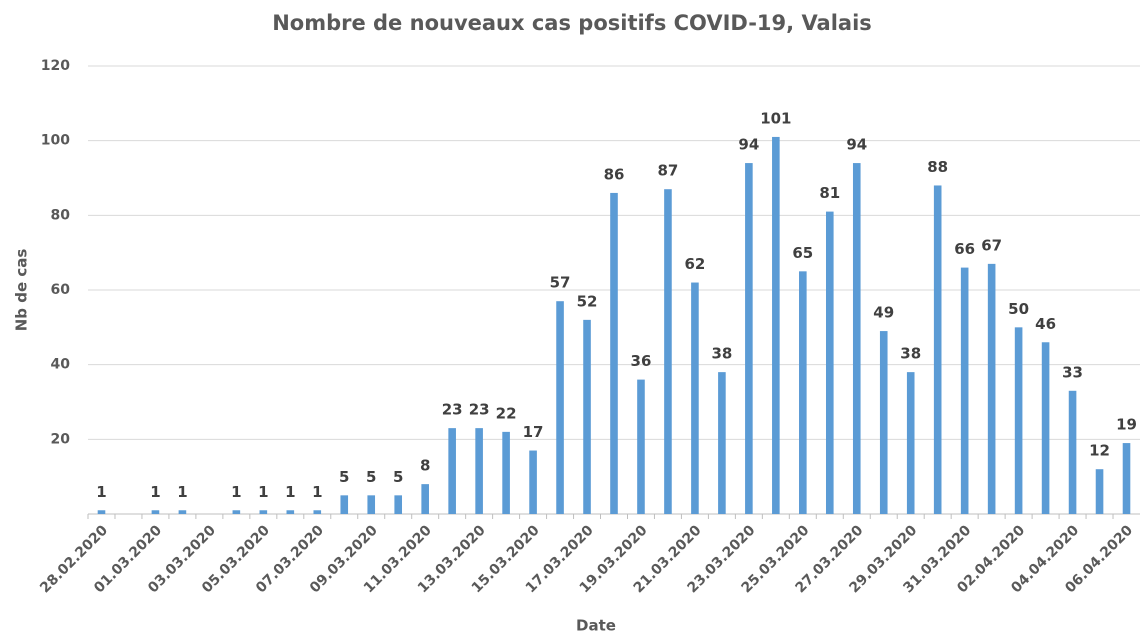 This screenshot has width=1144, height=637. What do you see at coordinates (506, 413) in the screenshot?
I see `value-label: 22` at bounding box center [506, 413].